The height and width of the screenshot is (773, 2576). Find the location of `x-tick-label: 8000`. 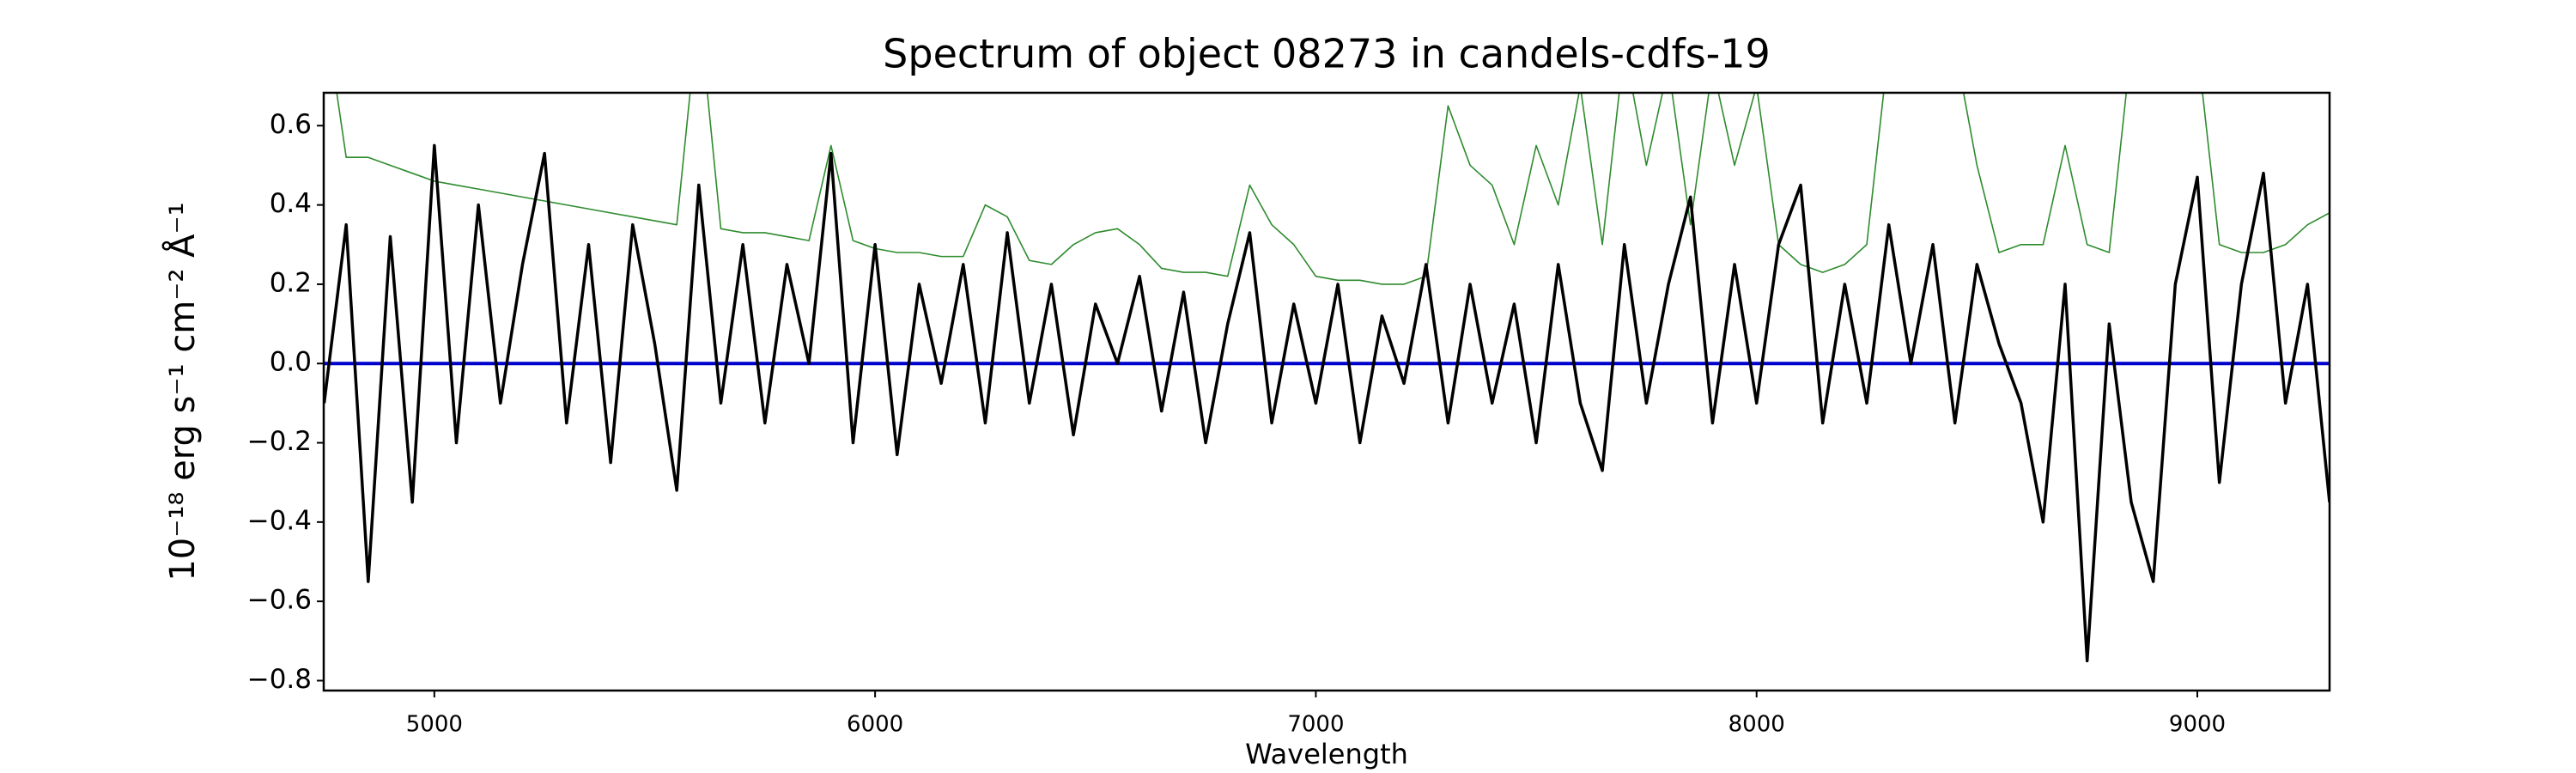

x-tick-label: 8000 is located at coordinates (1756, 725).